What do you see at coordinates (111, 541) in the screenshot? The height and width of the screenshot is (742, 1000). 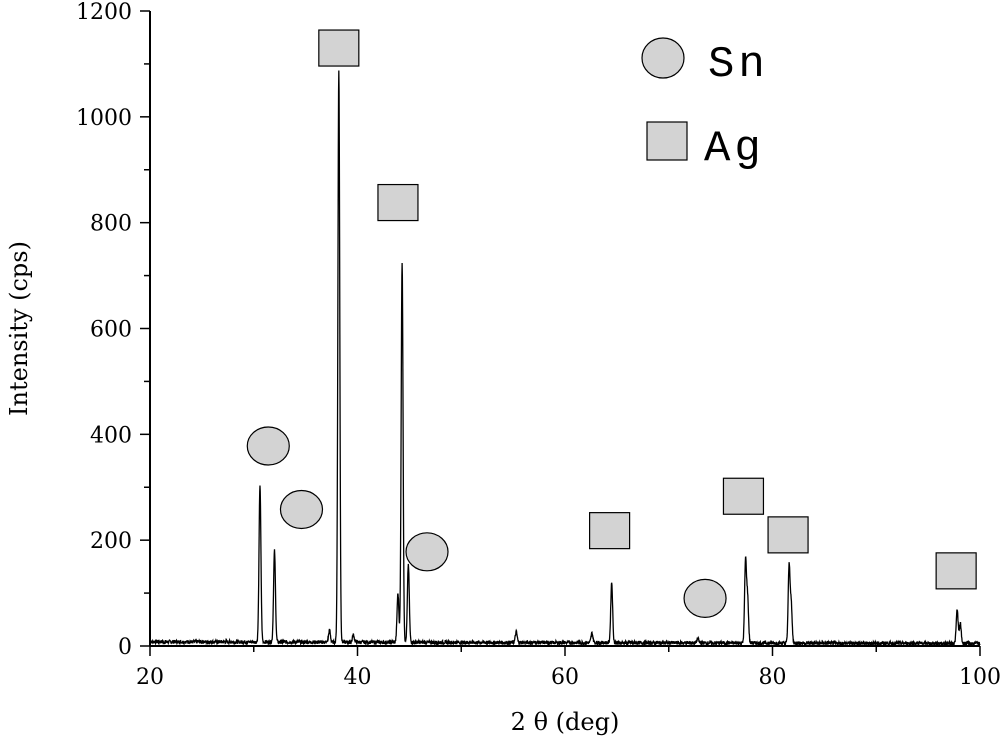 I see `y-tick-label: 200` at bounding box center [111, 541].